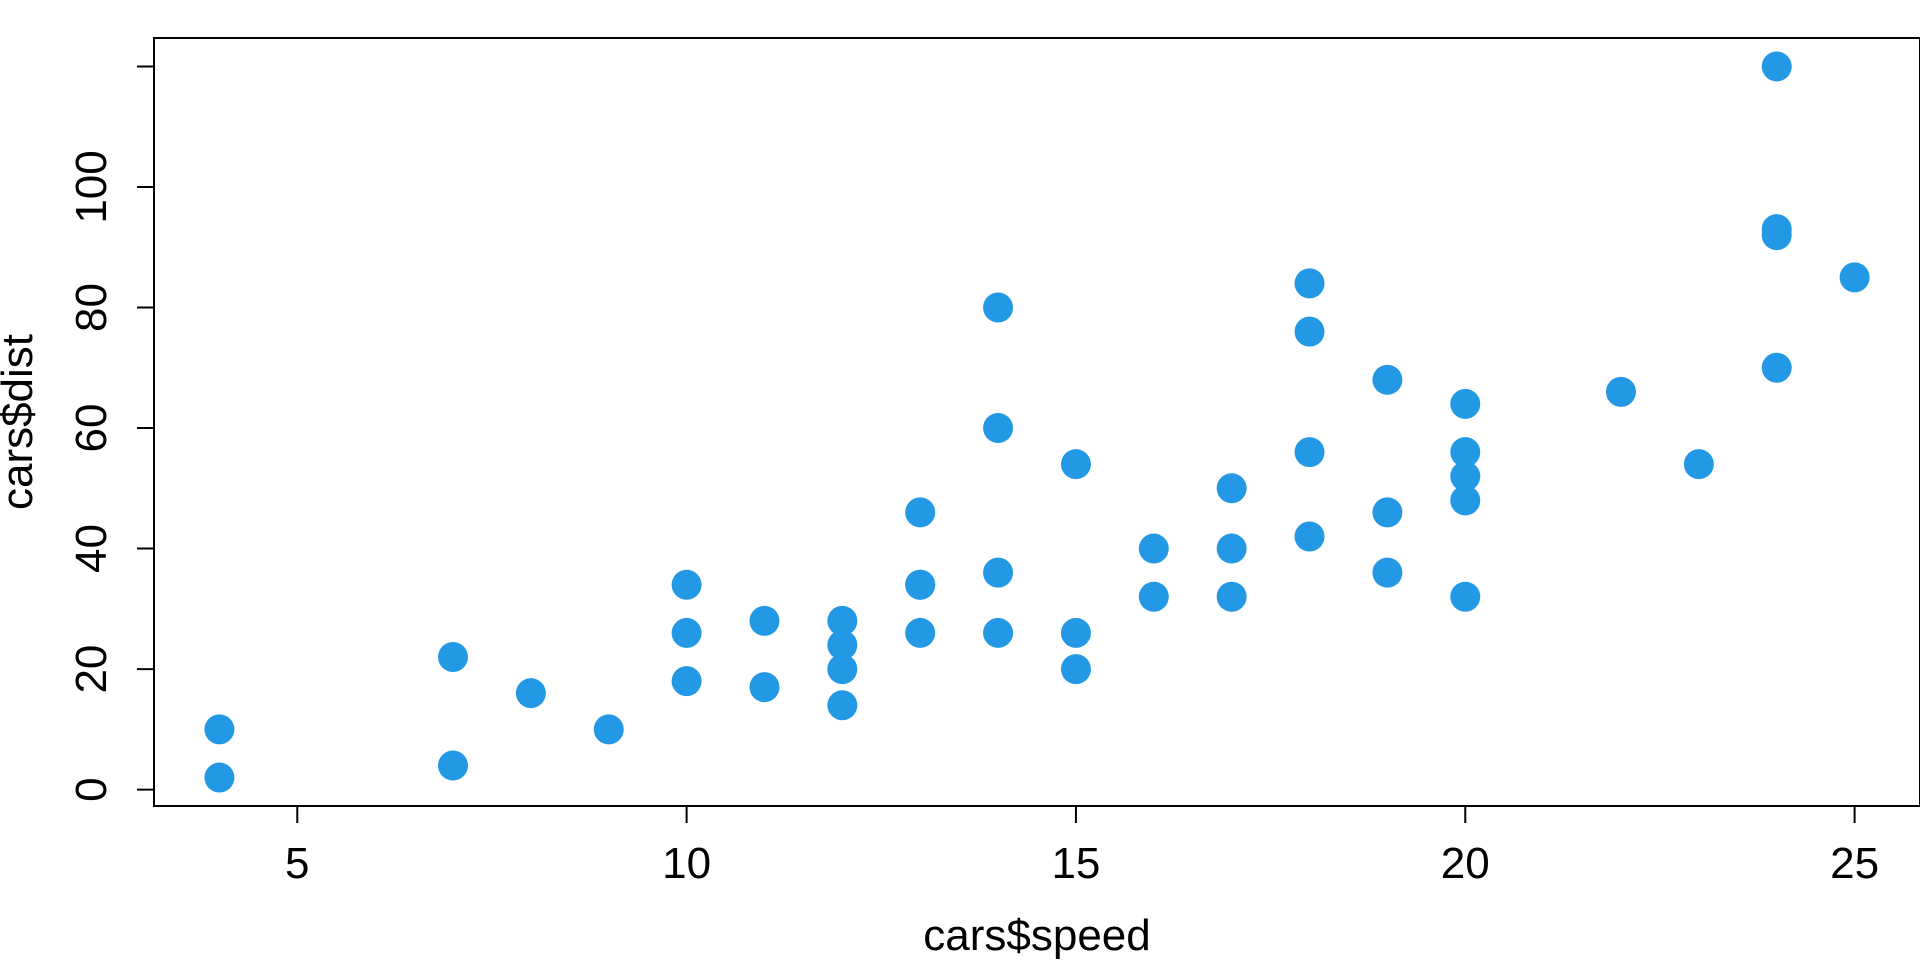  Describe the element at coordinates (297, 863) in the screenshot. I see `x-tick-label: 5` at that location.